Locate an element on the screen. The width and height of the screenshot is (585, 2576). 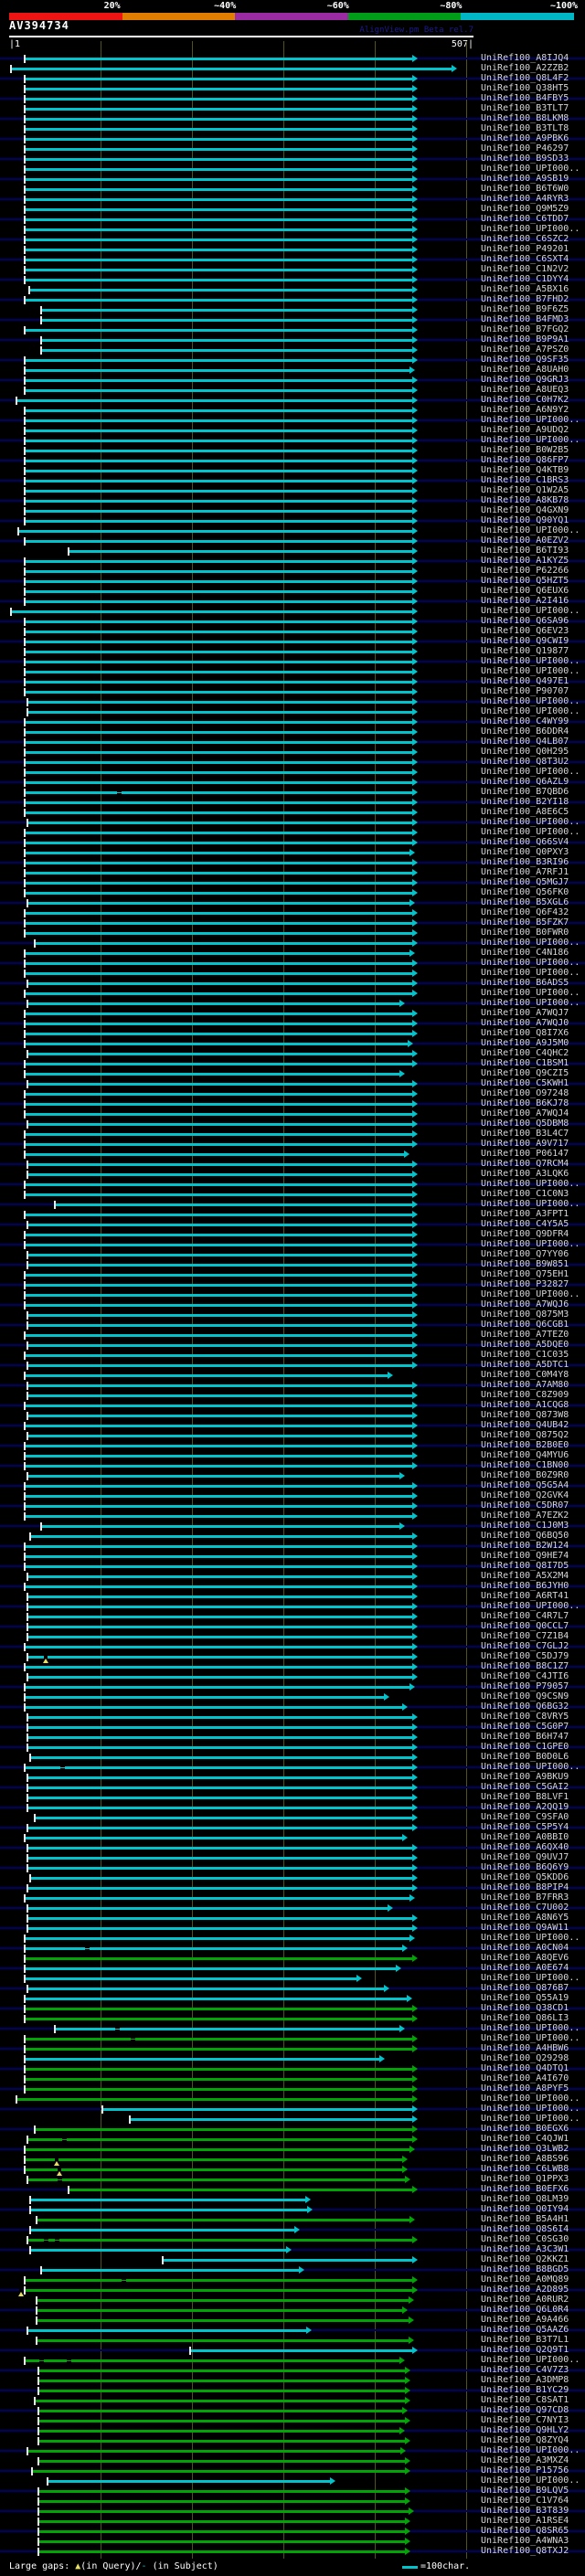
hit-label: UniRef100_Q497E1 is located at coordinates (525, 681).